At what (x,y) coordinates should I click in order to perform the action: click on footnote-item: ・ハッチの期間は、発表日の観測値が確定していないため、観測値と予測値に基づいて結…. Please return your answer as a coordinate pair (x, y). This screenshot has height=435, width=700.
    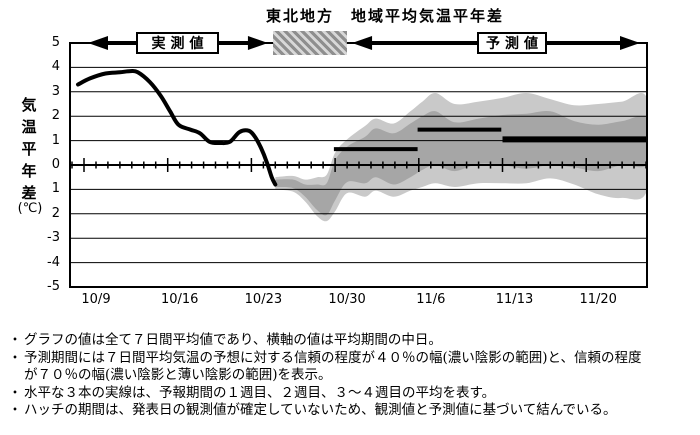
    Looking at the image, I should click on (329, 411).